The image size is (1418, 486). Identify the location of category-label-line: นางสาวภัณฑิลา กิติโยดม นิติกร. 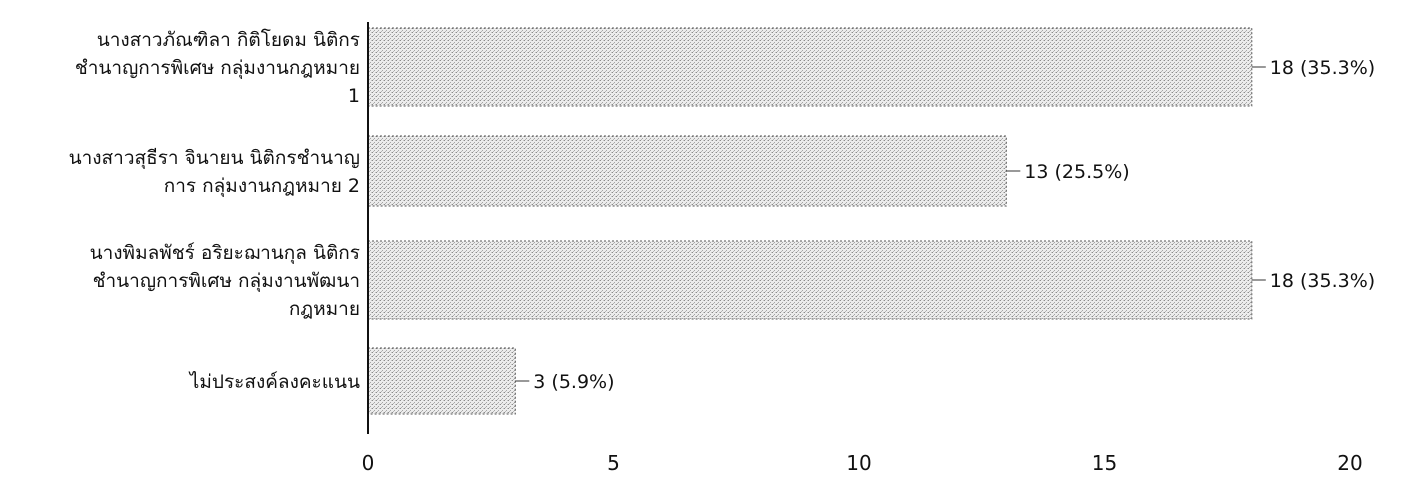
(228, 39).